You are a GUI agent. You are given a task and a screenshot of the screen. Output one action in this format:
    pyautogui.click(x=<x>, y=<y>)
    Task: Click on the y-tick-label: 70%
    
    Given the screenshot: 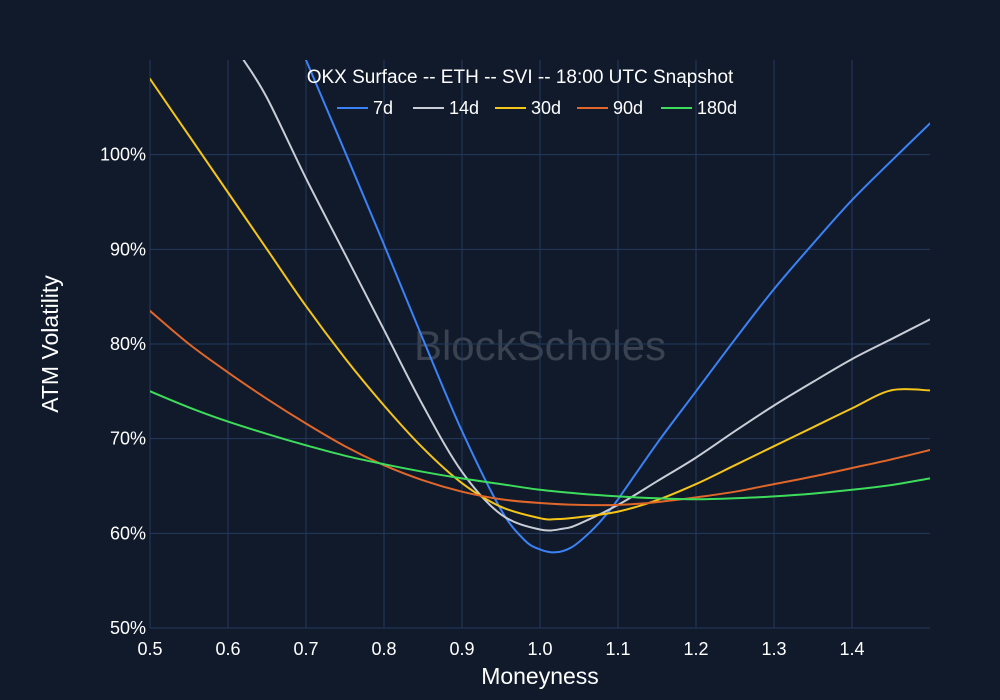 What is the action you would take?
    pyautogui.click(x=128, y=439)
    